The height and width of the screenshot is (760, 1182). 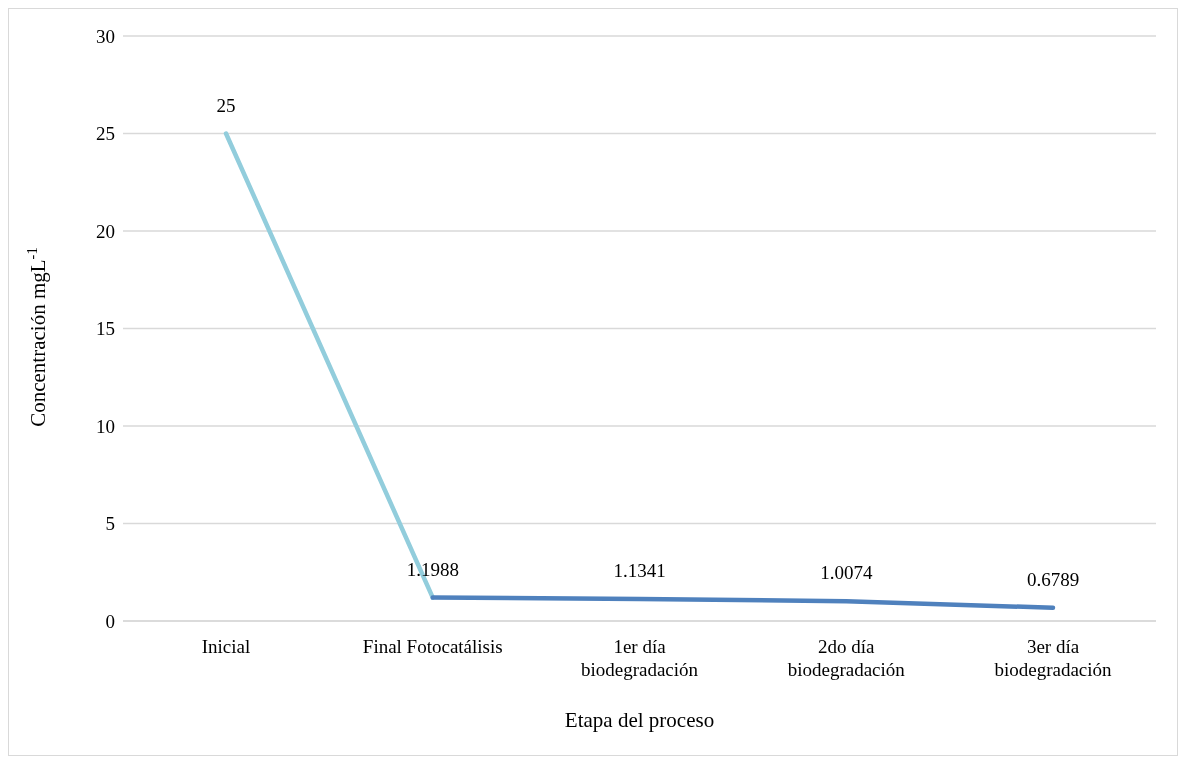 What do you see at coordinates (846, 658) in the screenshot?
I see `x-tick-label: 2do día biodegradación` at bounding box center [846, 658].